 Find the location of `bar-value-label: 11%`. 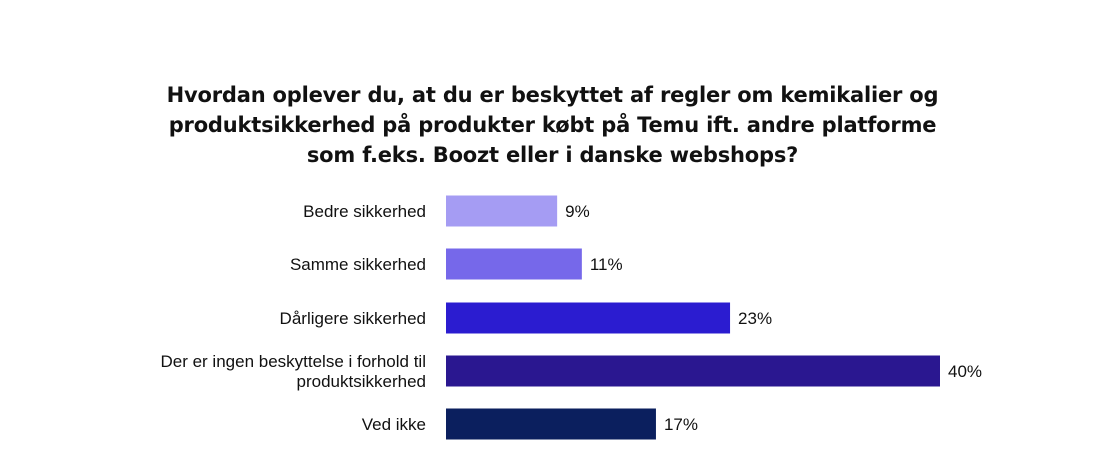

bar-value-label: 11% is located at coordinates (606, 264).